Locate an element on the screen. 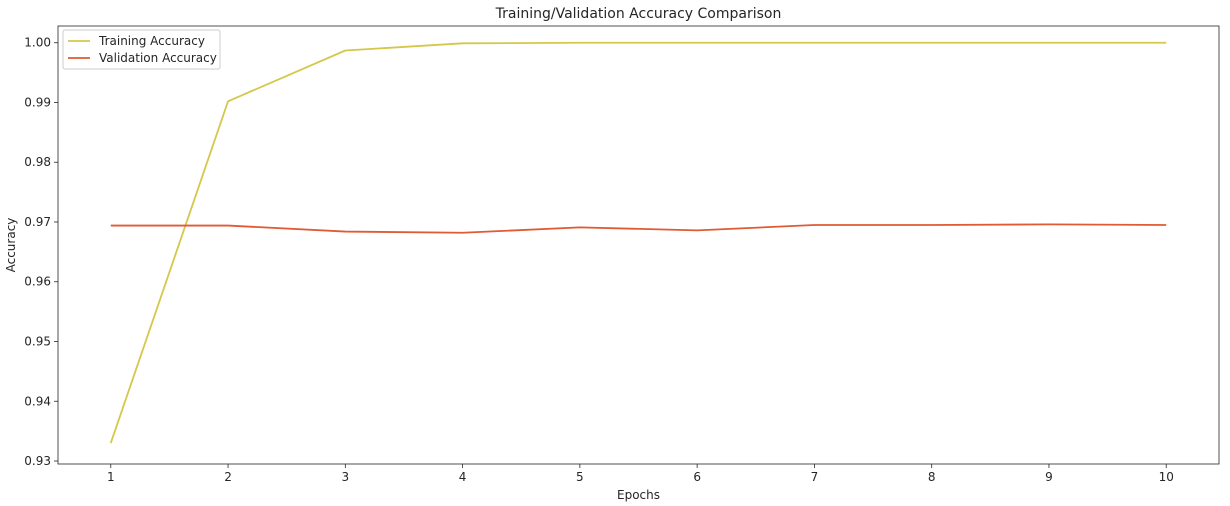 The width and height of the screenshot is (1230, 506). y-tick-label: 0.93 is located at coordinates (37, 461).